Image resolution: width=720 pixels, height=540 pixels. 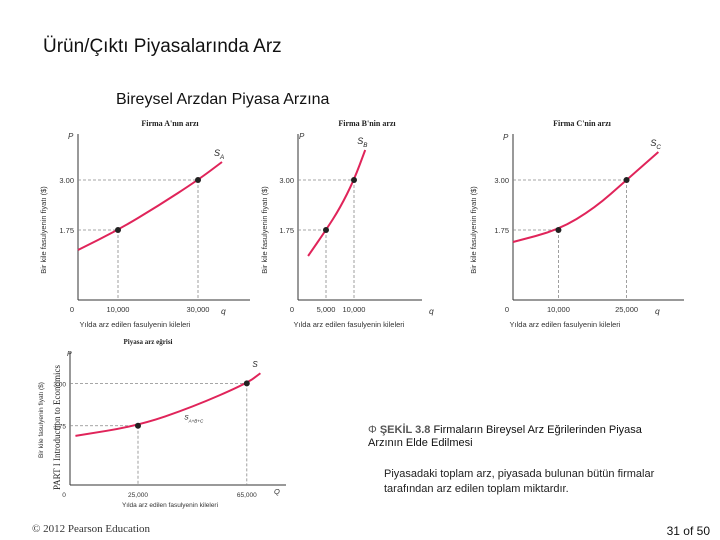 What do you see at coordinates (626, 309) in the screenshot?
I see `chart3-x-tick-1: 25,000` at bounding box center [626, 309].